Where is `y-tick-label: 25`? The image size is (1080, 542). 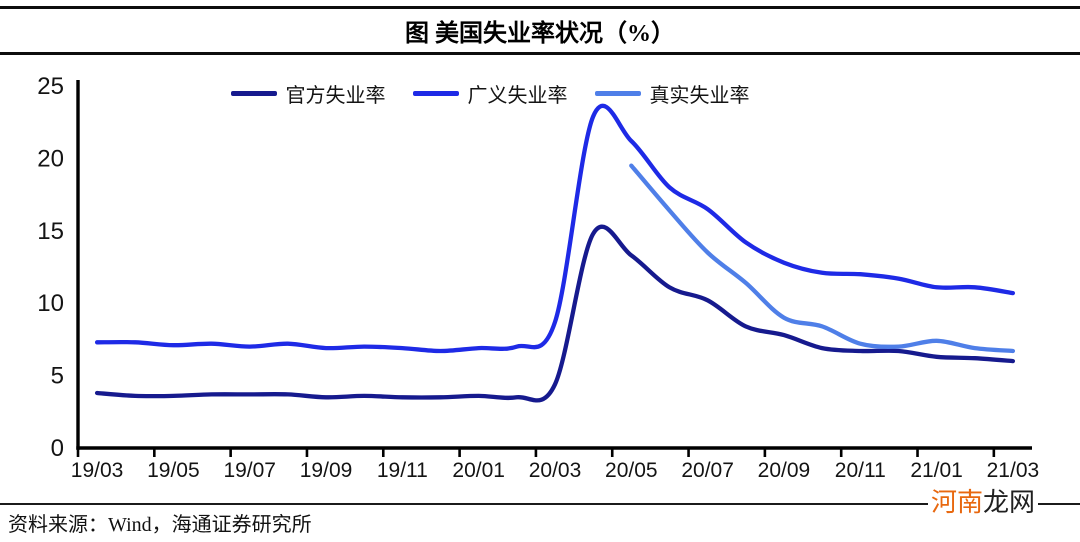 y-tick-label: 25 is located at coordinates (50, 86).